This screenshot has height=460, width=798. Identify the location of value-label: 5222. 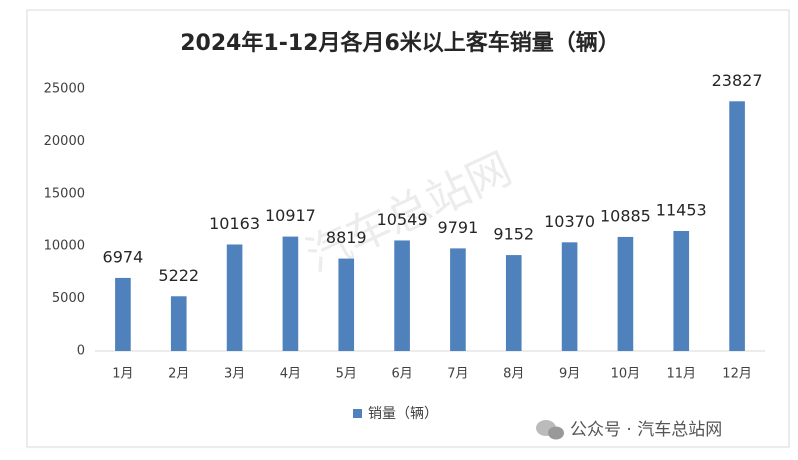
(178, 275).